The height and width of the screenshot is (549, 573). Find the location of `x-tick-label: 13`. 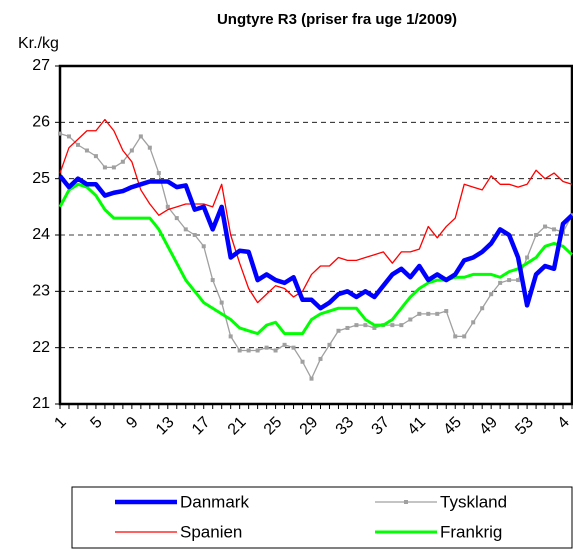

x-tick-label: 13 is located at coordinates (165, 426).